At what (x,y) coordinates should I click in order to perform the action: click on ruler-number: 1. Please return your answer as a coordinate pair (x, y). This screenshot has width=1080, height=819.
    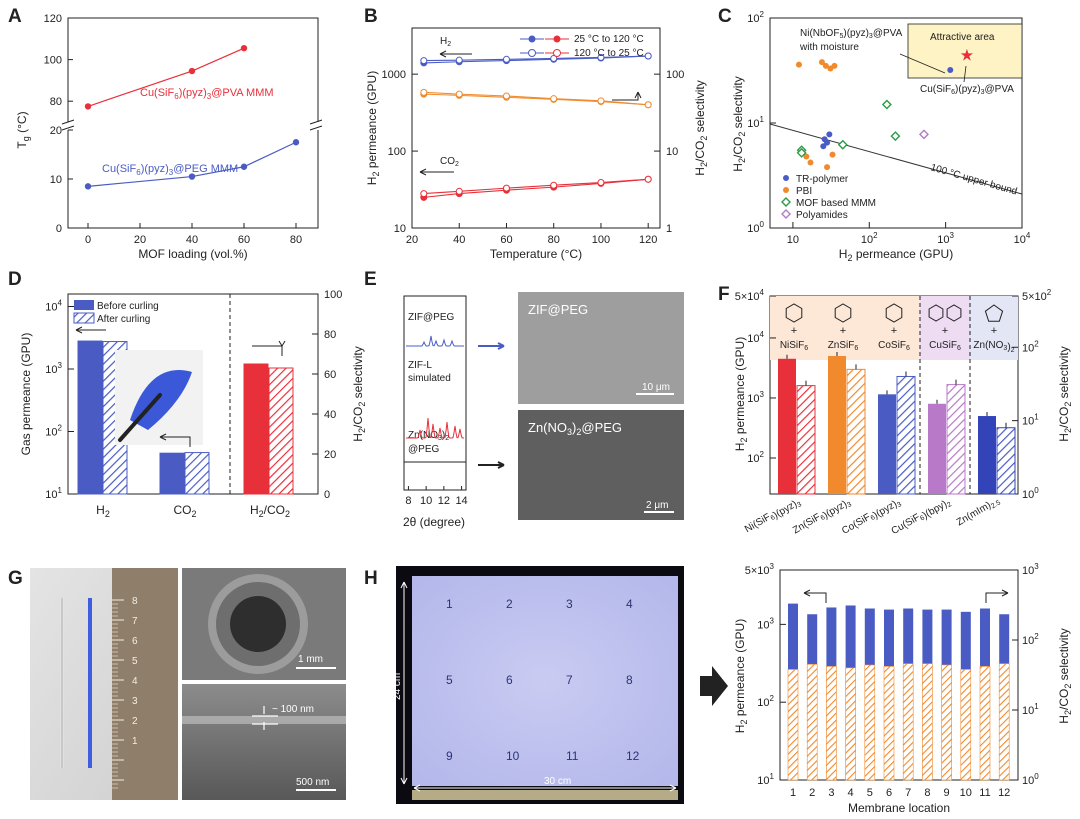
    Looking at the image, I should click on (135, 741).